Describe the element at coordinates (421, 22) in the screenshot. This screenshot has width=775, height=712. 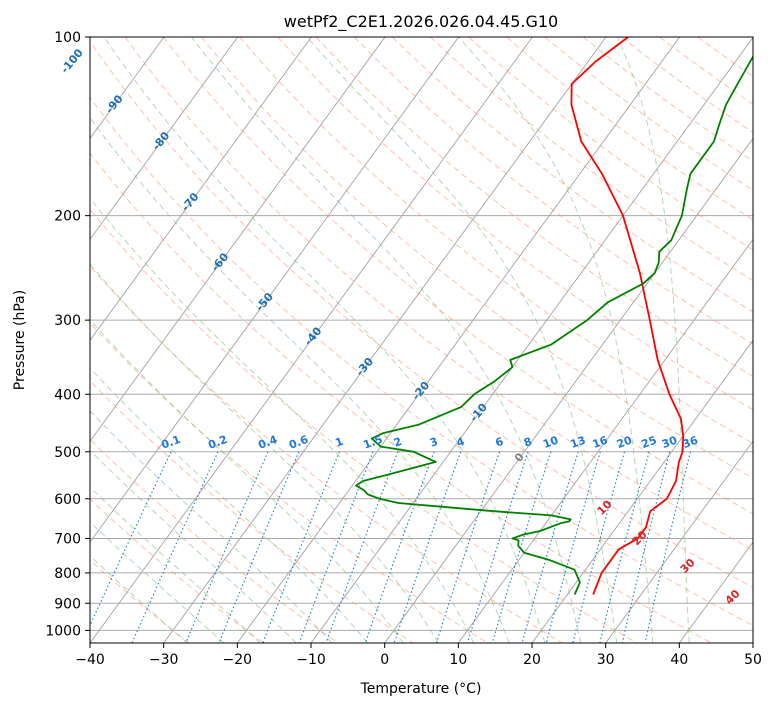
I see `chart-title: wetPf2_C2E1.2026.026.04.45.G10` at that location.